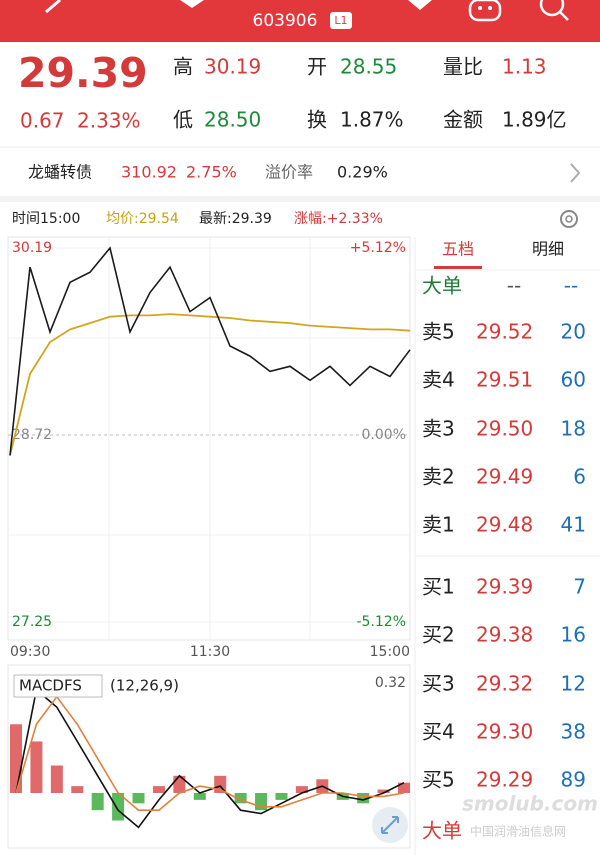 Image resolution: width=600 pixels, height=855 pixels. What do you see at coordinates (573, 780) in the screenshot?
I see `book-volume: 89` at bounding box center [573, 780].